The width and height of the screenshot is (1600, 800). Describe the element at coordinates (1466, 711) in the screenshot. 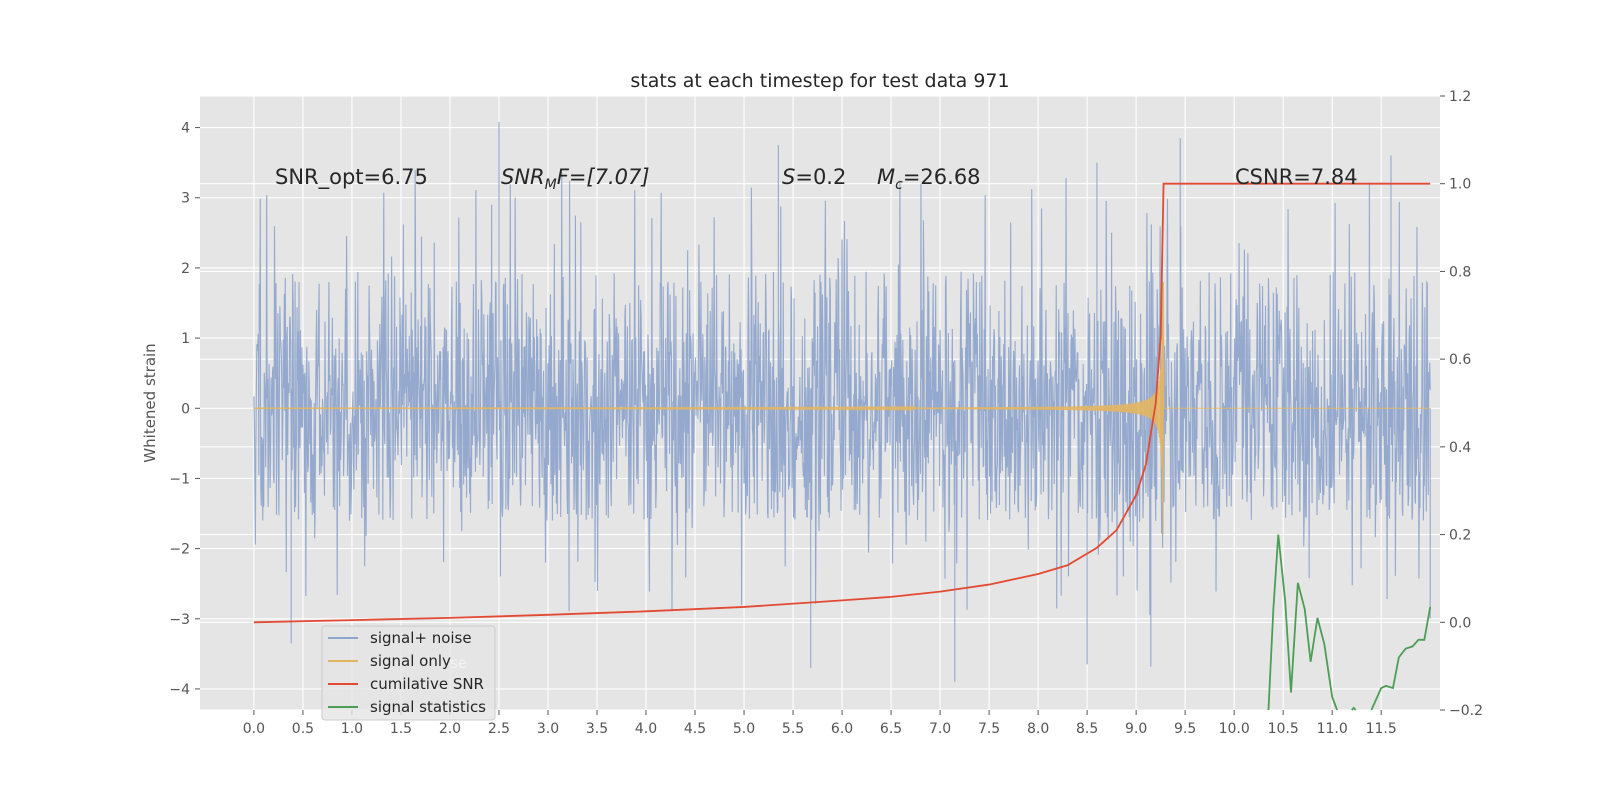

I see `y2-tick-label-7: −0.2` at that location.